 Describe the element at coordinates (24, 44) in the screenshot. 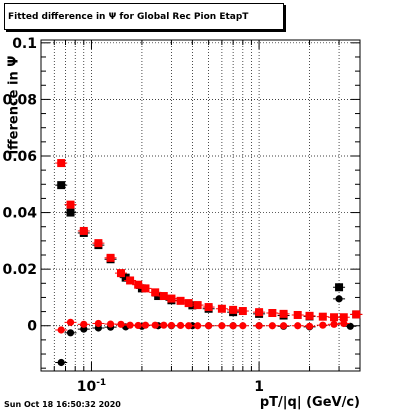

I see `y-tick-label: 0.1` at that location.